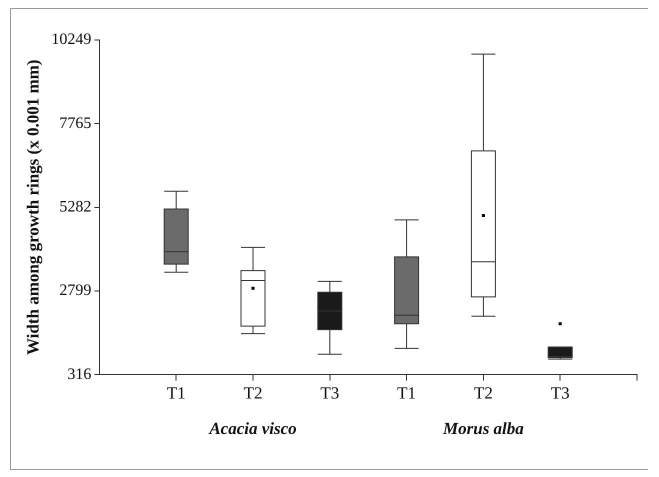 This screenshot has width=659, height=477. What do you see at coordinates (71, 39) in the screenshot?
I see `y-tick-label: 10249` at bounding box center [71, 39].